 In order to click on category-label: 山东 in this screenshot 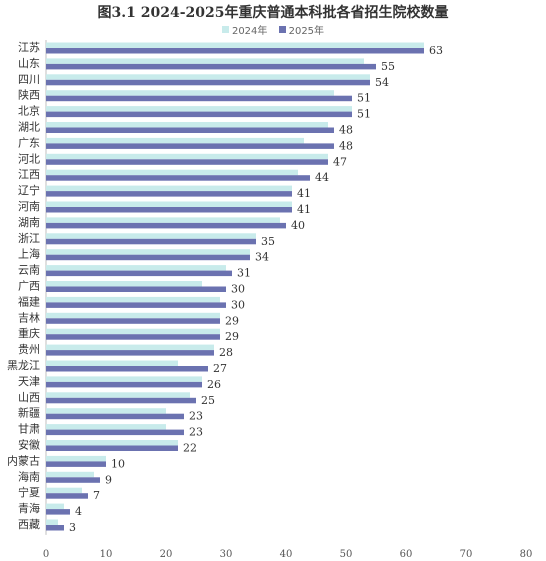, I will do `click(29, 63)`.